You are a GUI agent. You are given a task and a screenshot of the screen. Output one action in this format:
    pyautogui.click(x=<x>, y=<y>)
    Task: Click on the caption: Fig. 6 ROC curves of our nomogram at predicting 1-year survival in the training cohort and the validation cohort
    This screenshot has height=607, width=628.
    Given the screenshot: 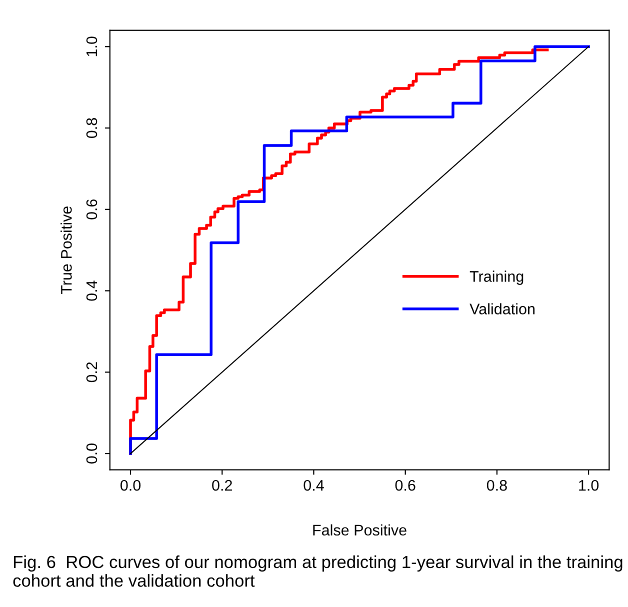 What is the action you would take?
    pyautogui.click(x=317, y=571)
    